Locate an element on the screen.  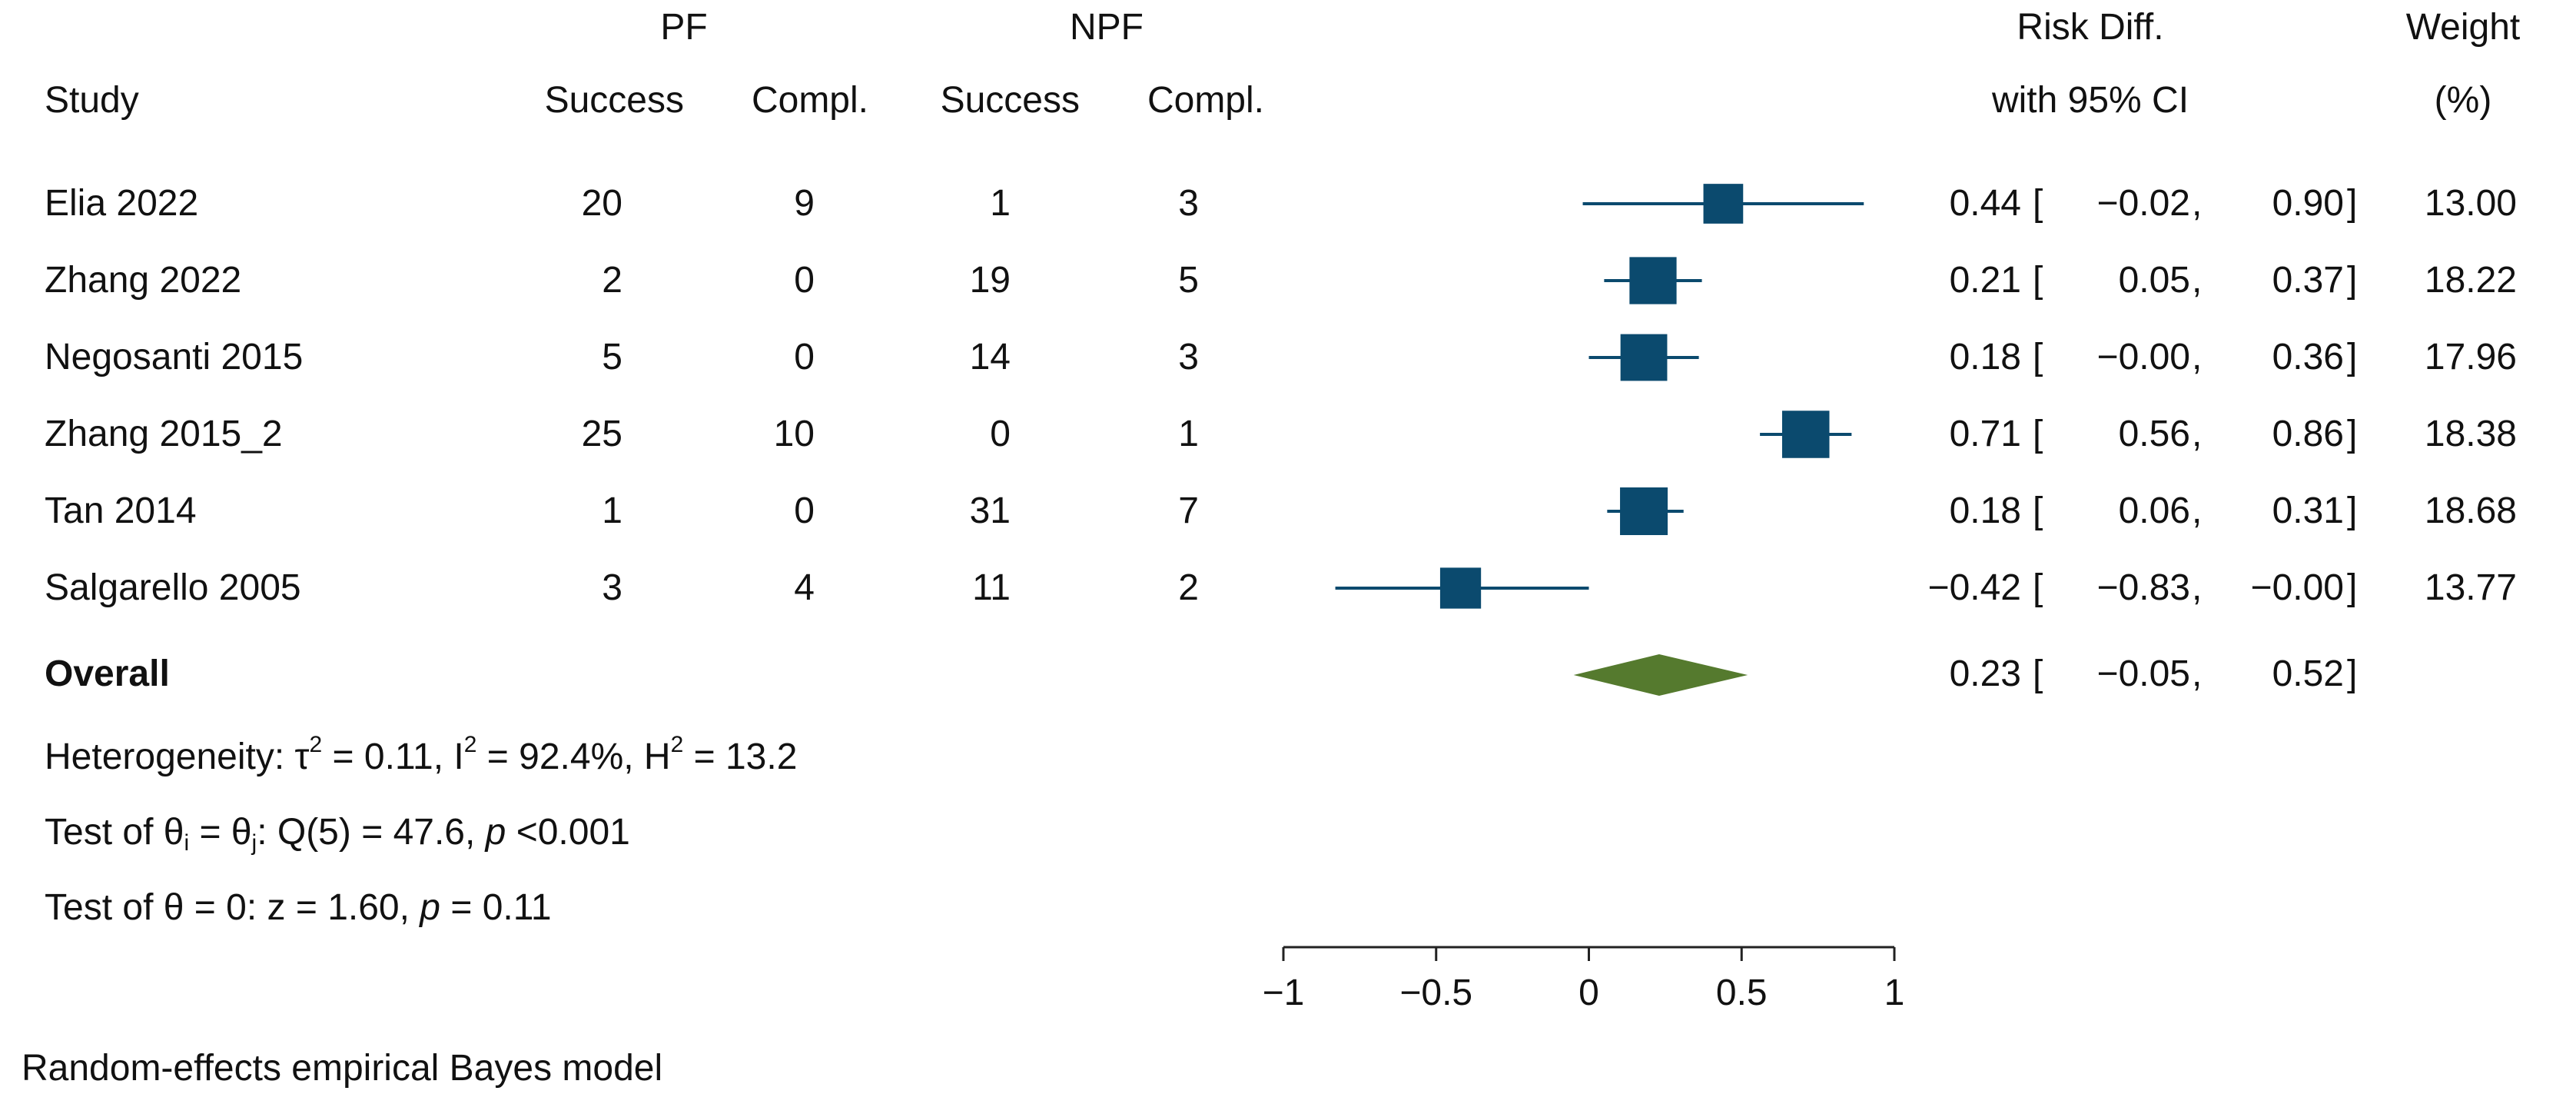
npf-success: 0 is located at coordinates (1000, 434).